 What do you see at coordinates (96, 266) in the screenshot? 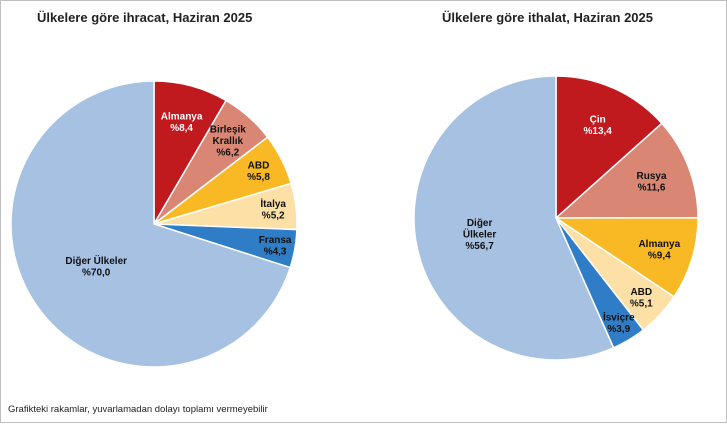
I see `export-slice-label-5: Diğer Ülkeler %70,0` at bounding box center [96, 266].